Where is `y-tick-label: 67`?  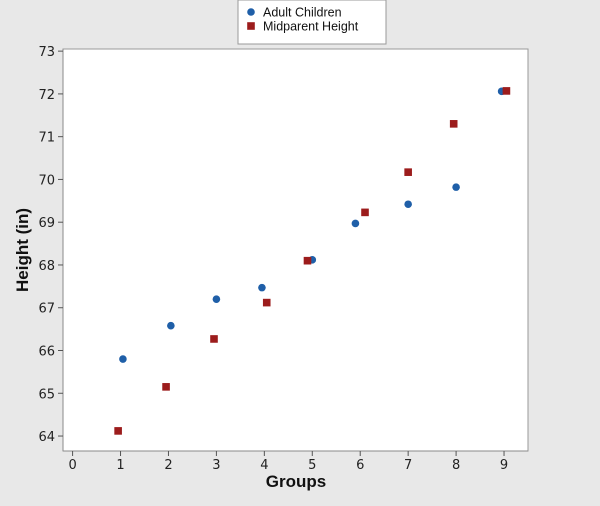
y-tick-label: 67 is located at coordinates (46, 309).